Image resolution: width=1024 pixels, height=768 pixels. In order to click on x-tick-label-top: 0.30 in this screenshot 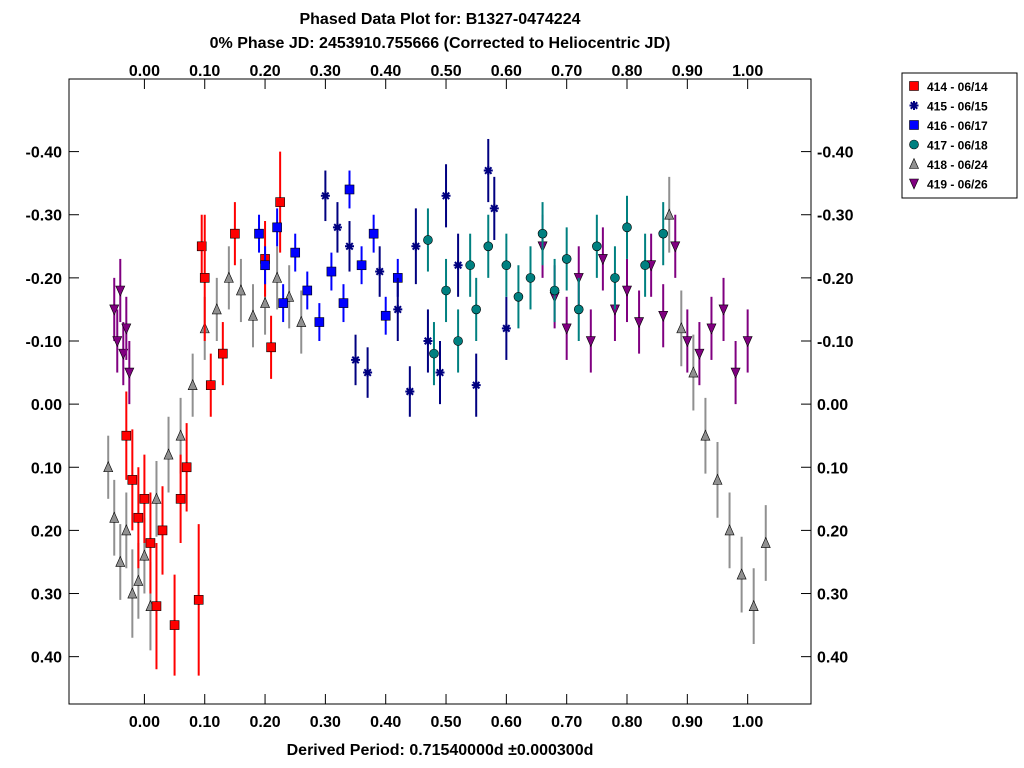, I will do `click(325, 71)`.